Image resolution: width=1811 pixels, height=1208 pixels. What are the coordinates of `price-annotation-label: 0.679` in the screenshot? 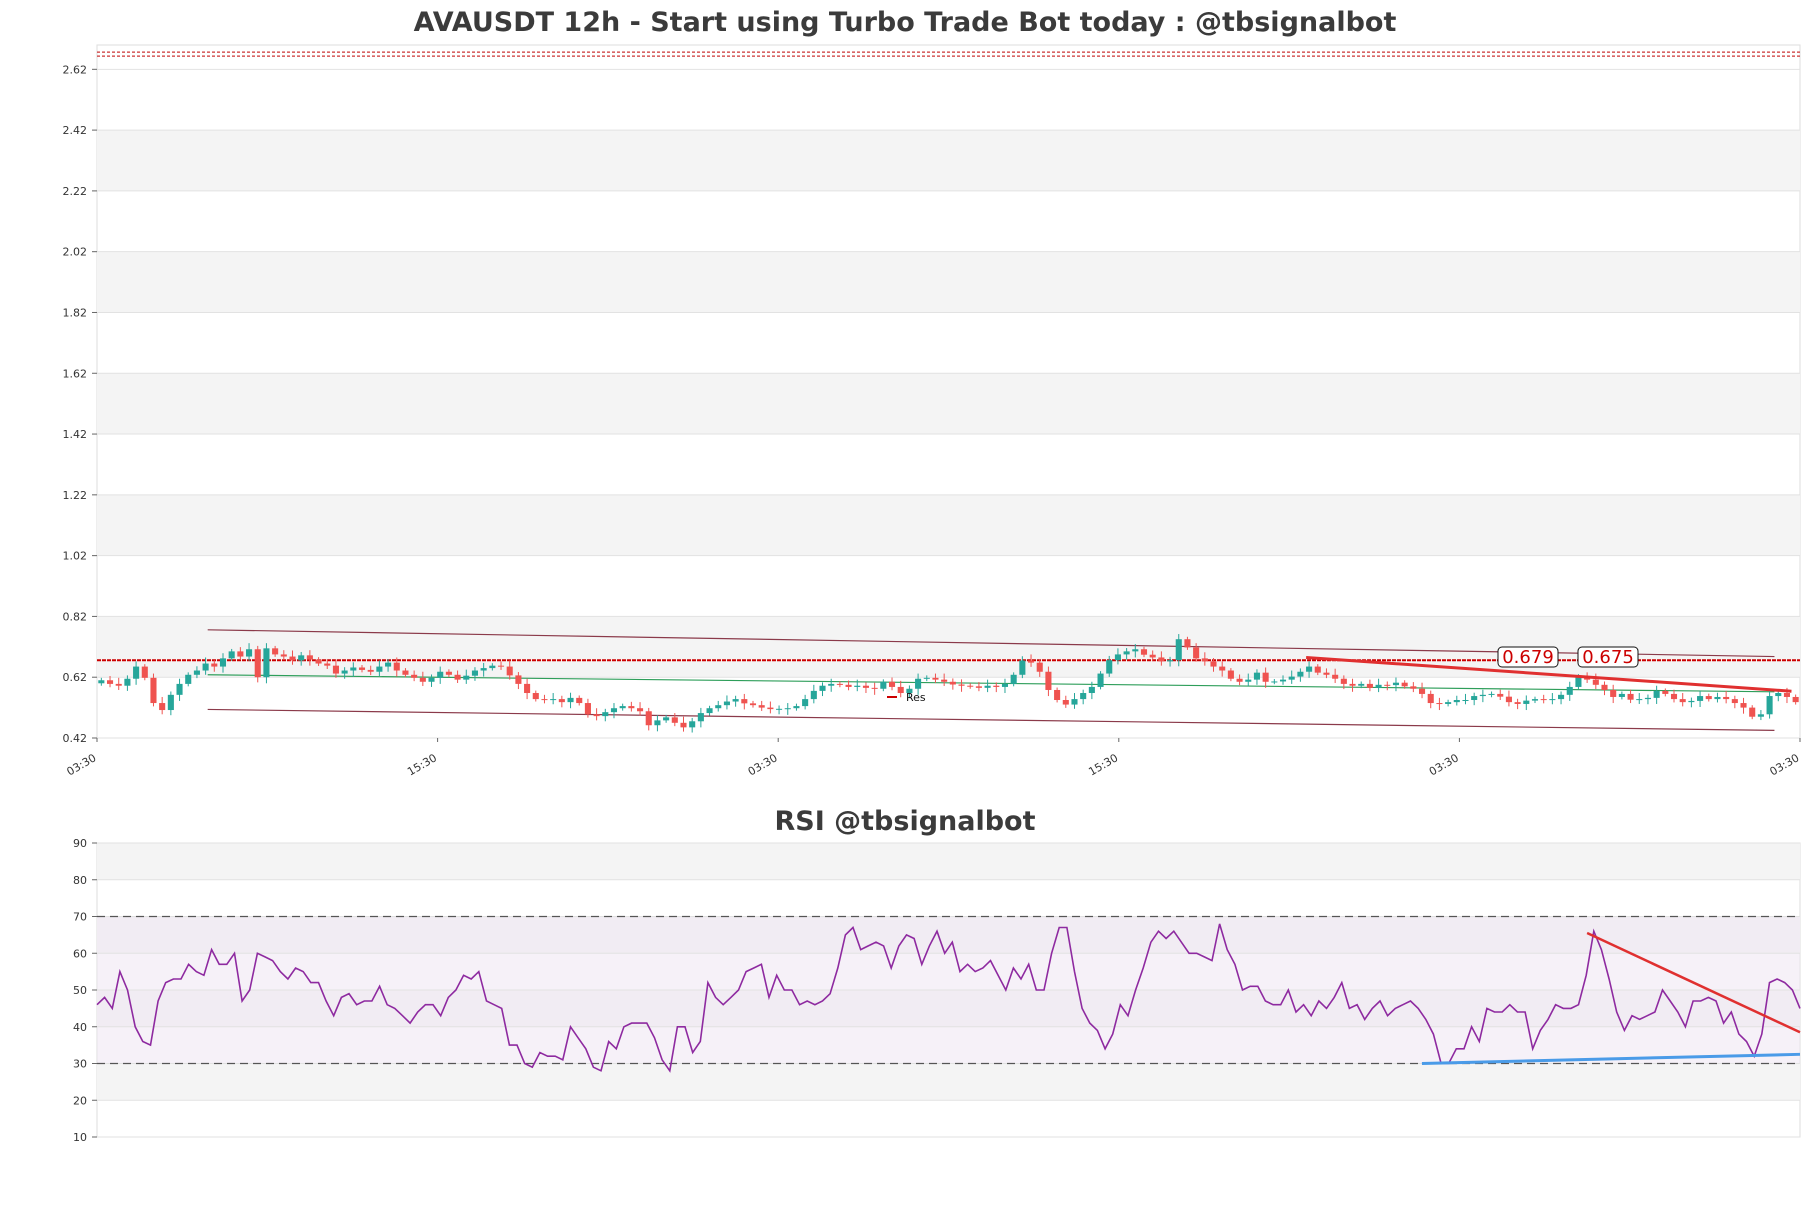 It's located at (1528, 657).